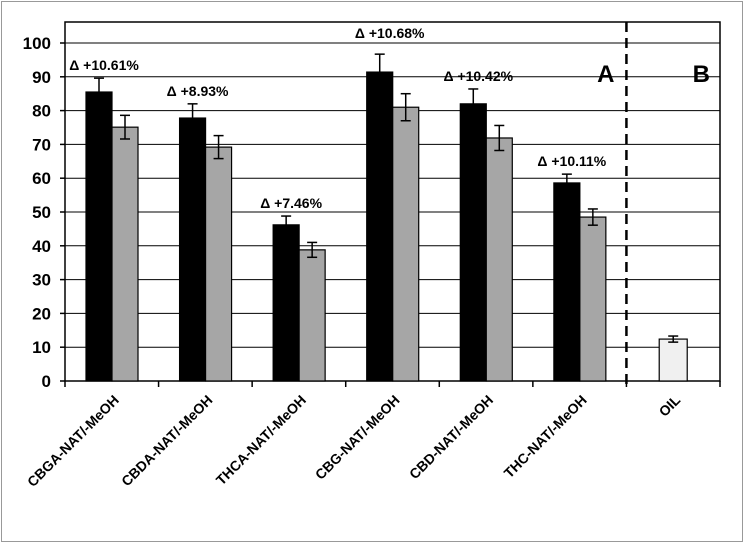 The image size is (746, 545). What do you see at coordinates (291, 203) in the screenshot?
I see `delta-annotation: Δ +7.46%` at bounding box center [291, 203].